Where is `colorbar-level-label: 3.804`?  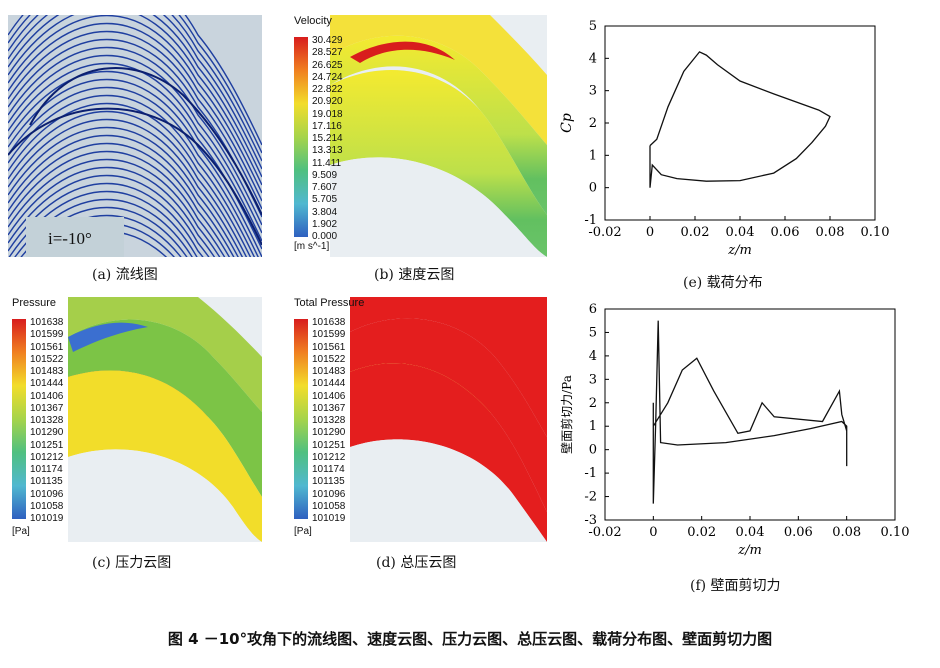 colorbar-level-label: 3.804 is located at coordinates (325, 212).